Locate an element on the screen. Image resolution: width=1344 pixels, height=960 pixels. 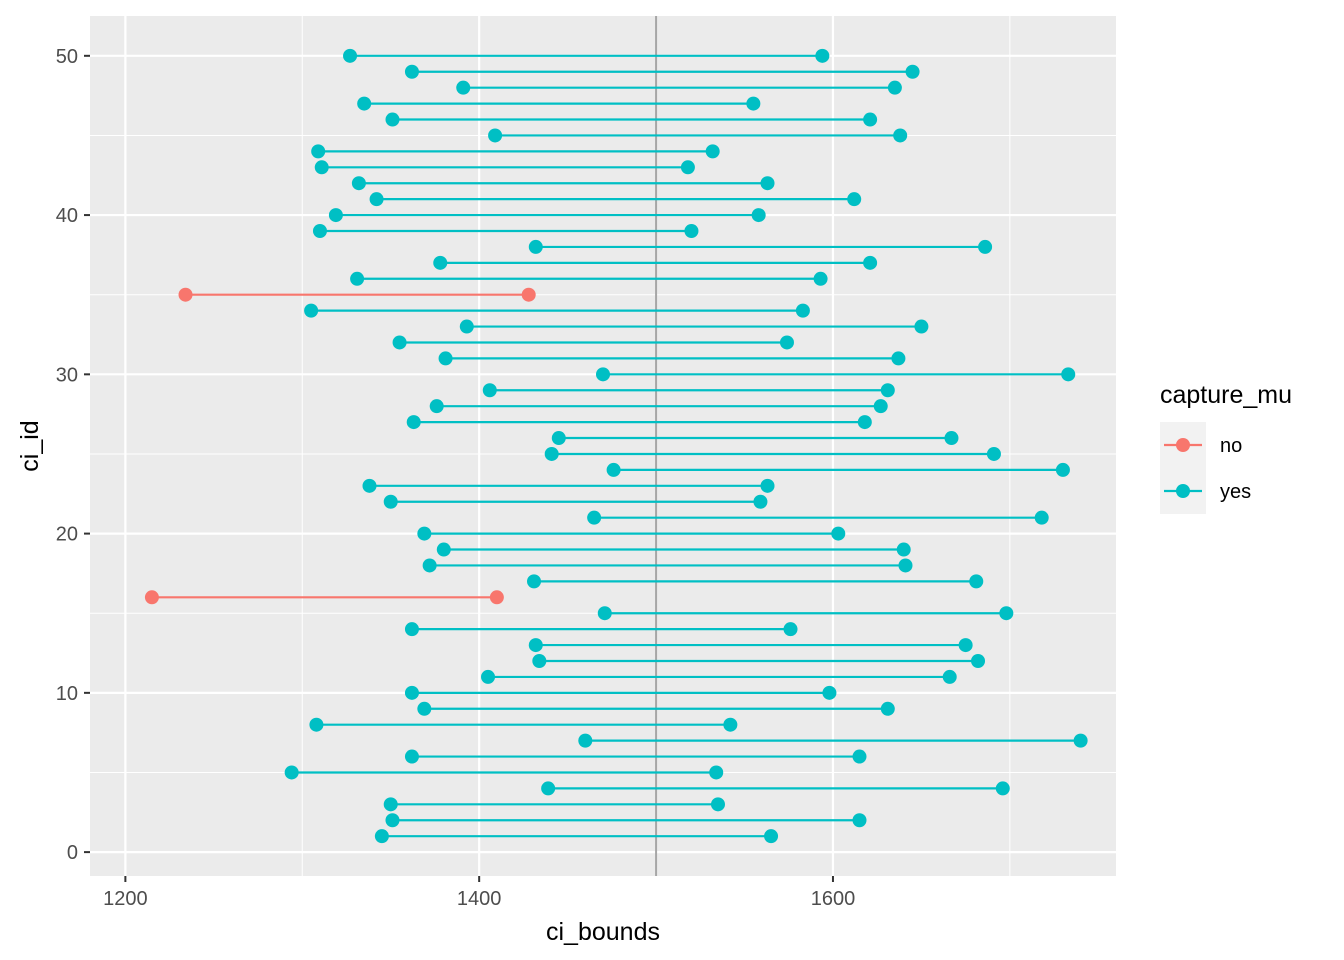
y-tick-label: 20 is located at coordinates (67, 535).